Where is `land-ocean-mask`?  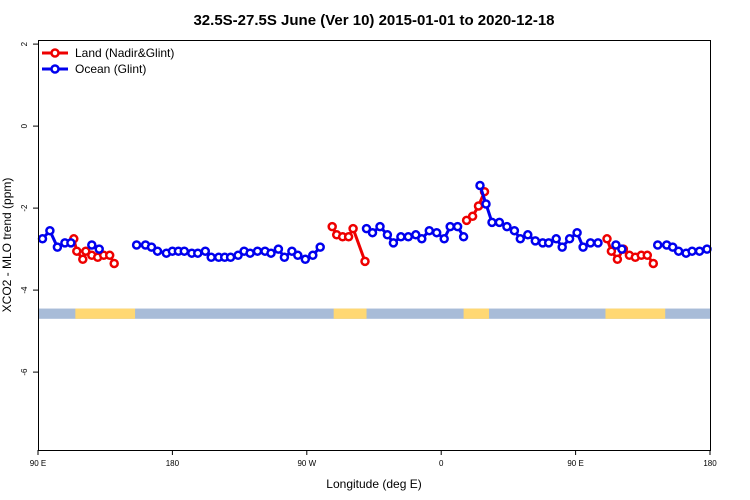 land-ocean-mask is located at coordinates (374, 313).